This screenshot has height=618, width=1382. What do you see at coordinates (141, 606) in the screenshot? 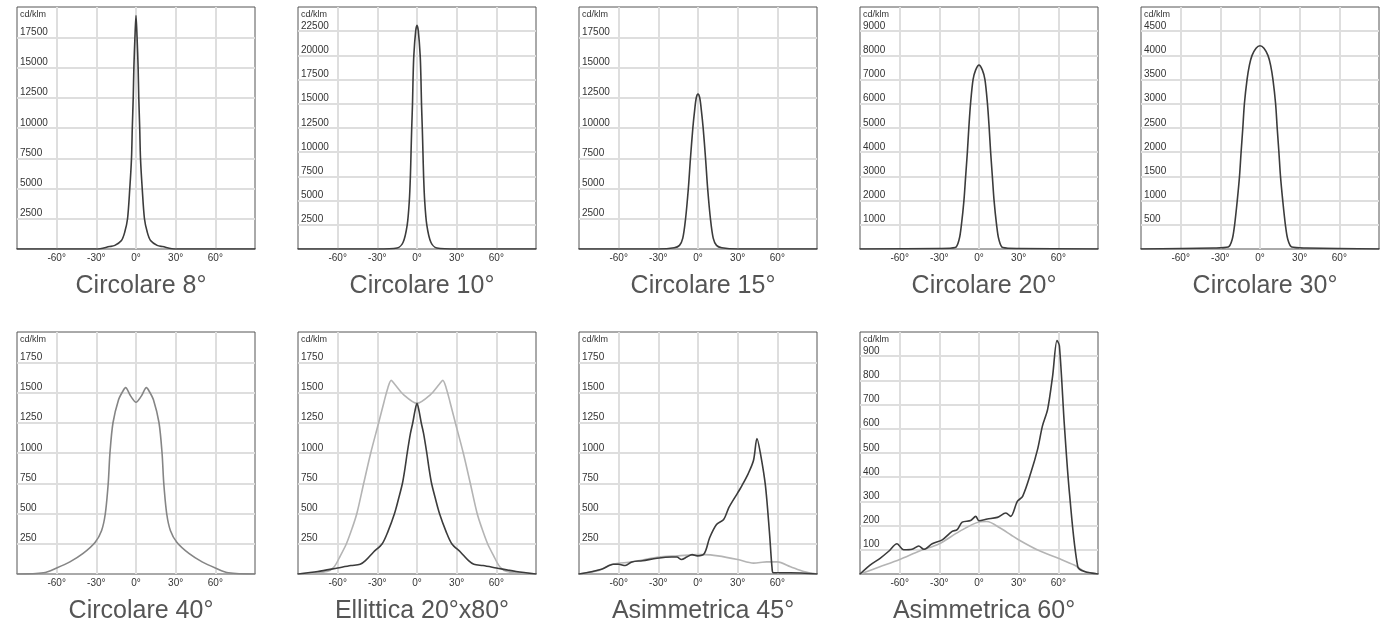
I see `text: Circolare 40°` at bounding box center [141, 606].